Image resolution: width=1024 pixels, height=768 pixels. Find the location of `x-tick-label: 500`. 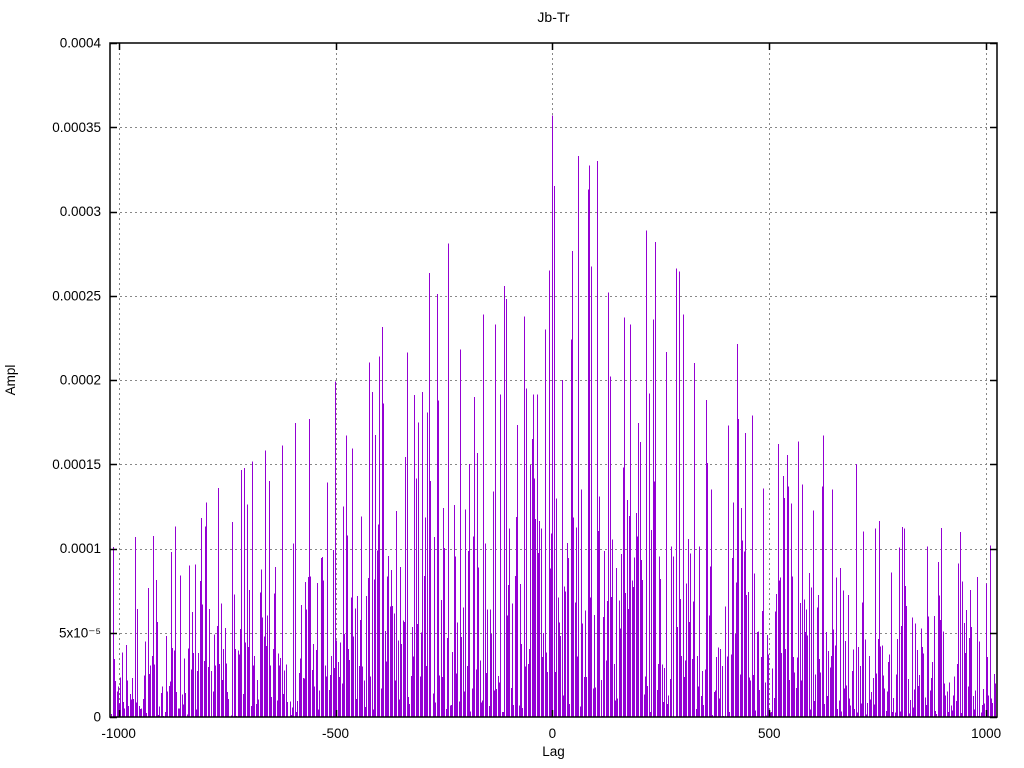

x-tick-label: 500 is located at coordinates (769, 733).